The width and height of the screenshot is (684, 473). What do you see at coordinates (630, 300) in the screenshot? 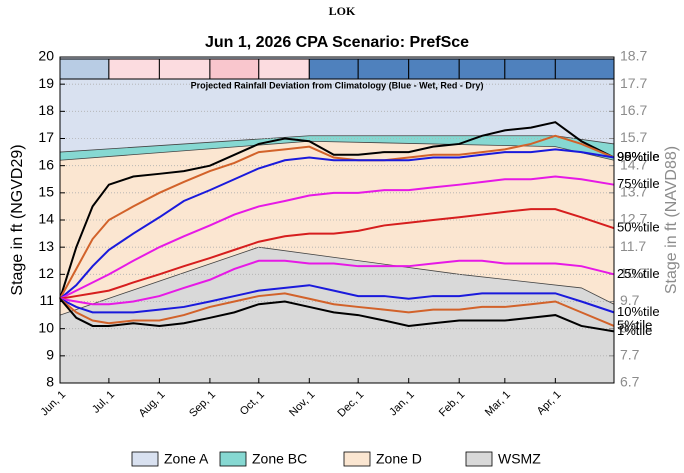
I see `y2-tick-label: 9.7` at bounding box center [630, 300].